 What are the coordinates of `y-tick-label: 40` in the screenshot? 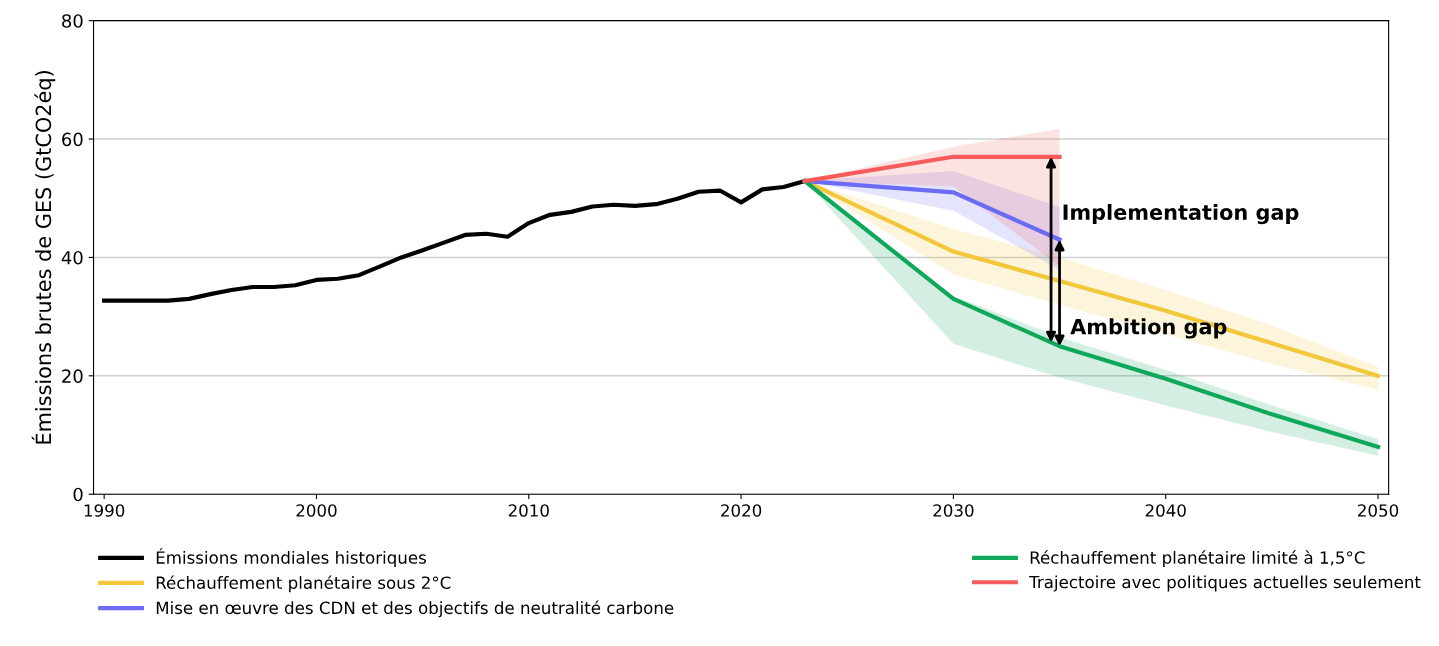 It's located at (72, 257).